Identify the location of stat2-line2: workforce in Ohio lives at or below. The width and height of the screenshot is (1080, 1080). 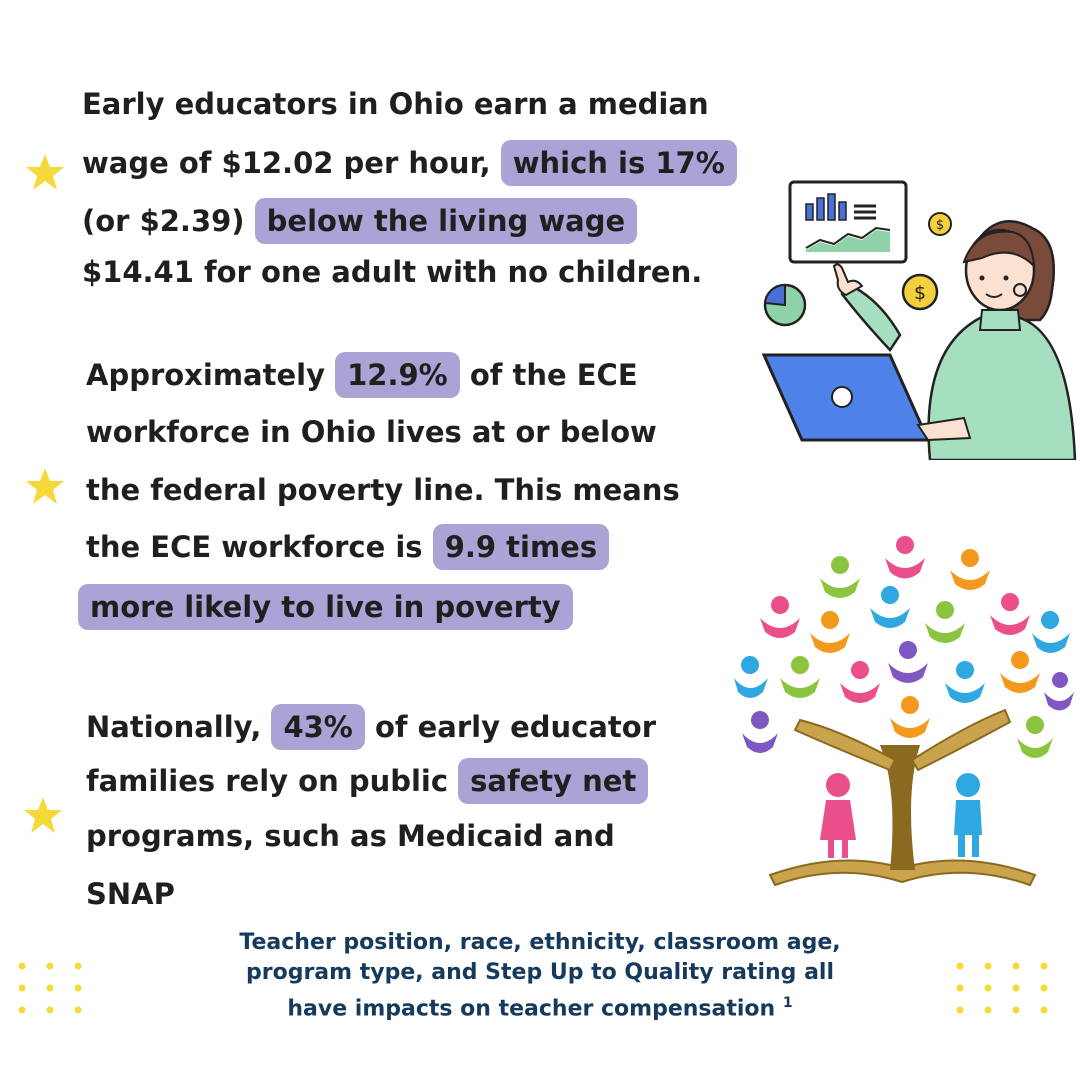
(371, 432).